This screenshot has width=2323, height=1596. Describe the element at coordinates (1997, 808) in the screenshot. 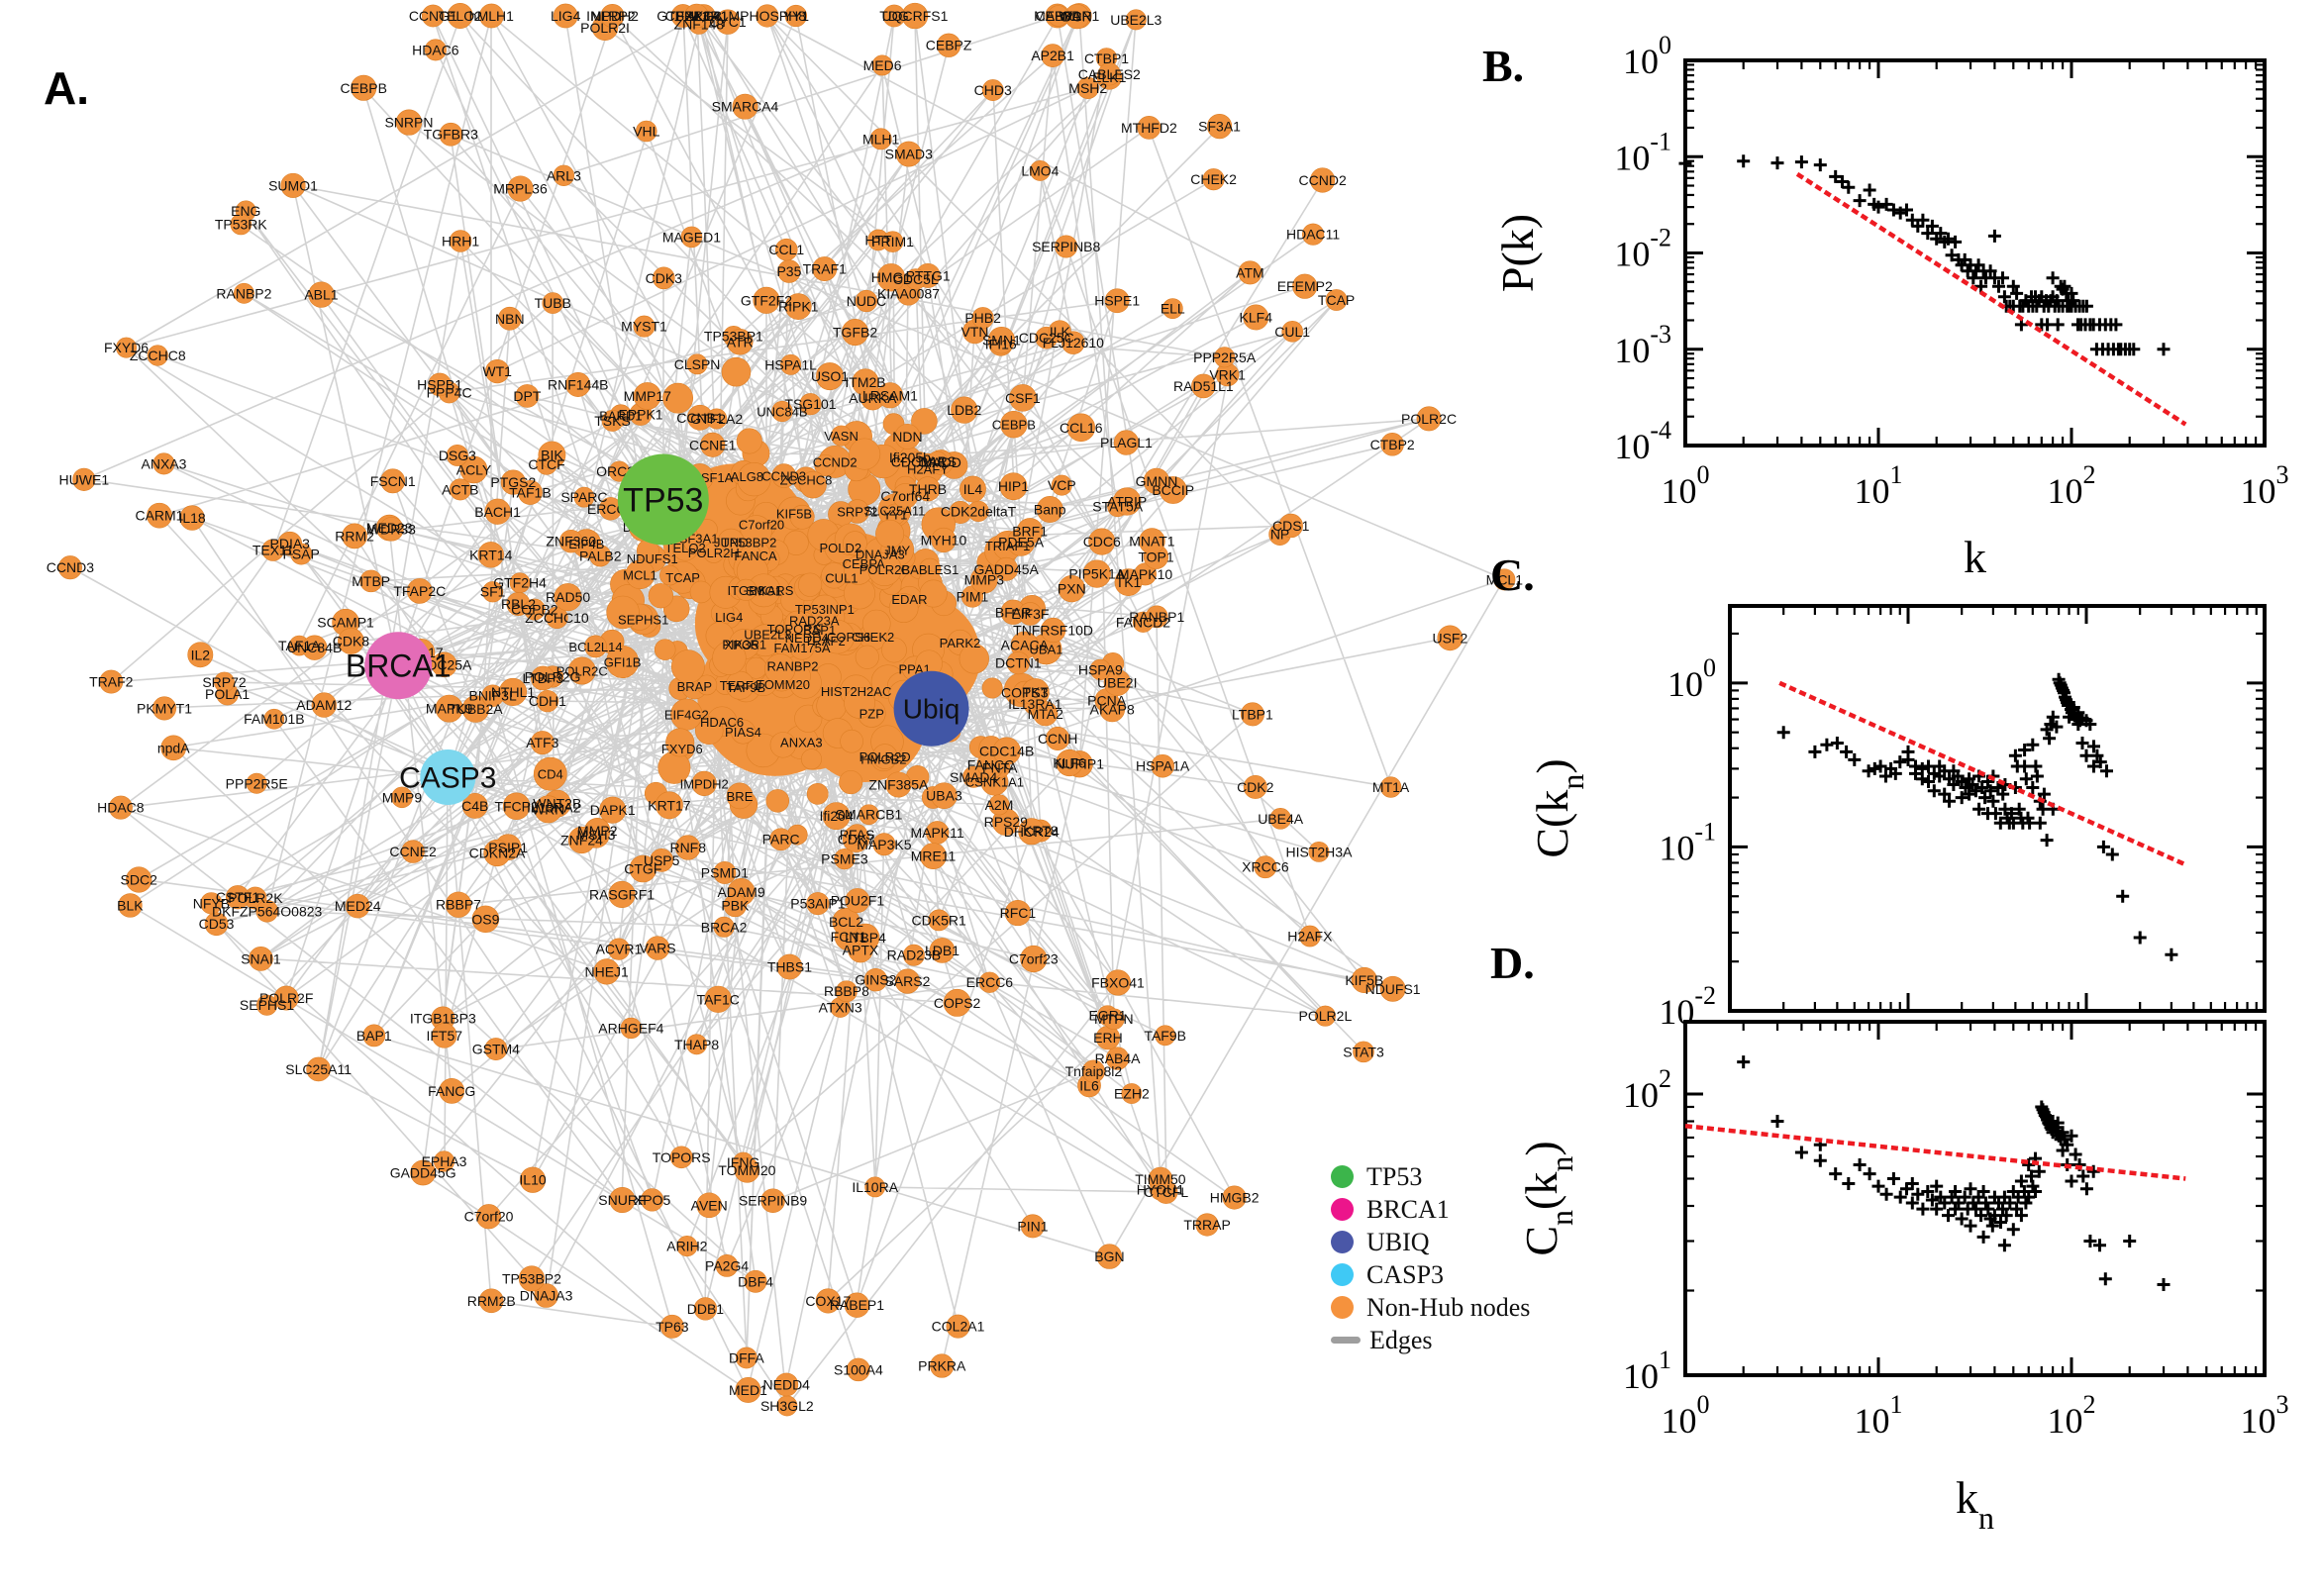

I see `plot-frame-C` at that location.